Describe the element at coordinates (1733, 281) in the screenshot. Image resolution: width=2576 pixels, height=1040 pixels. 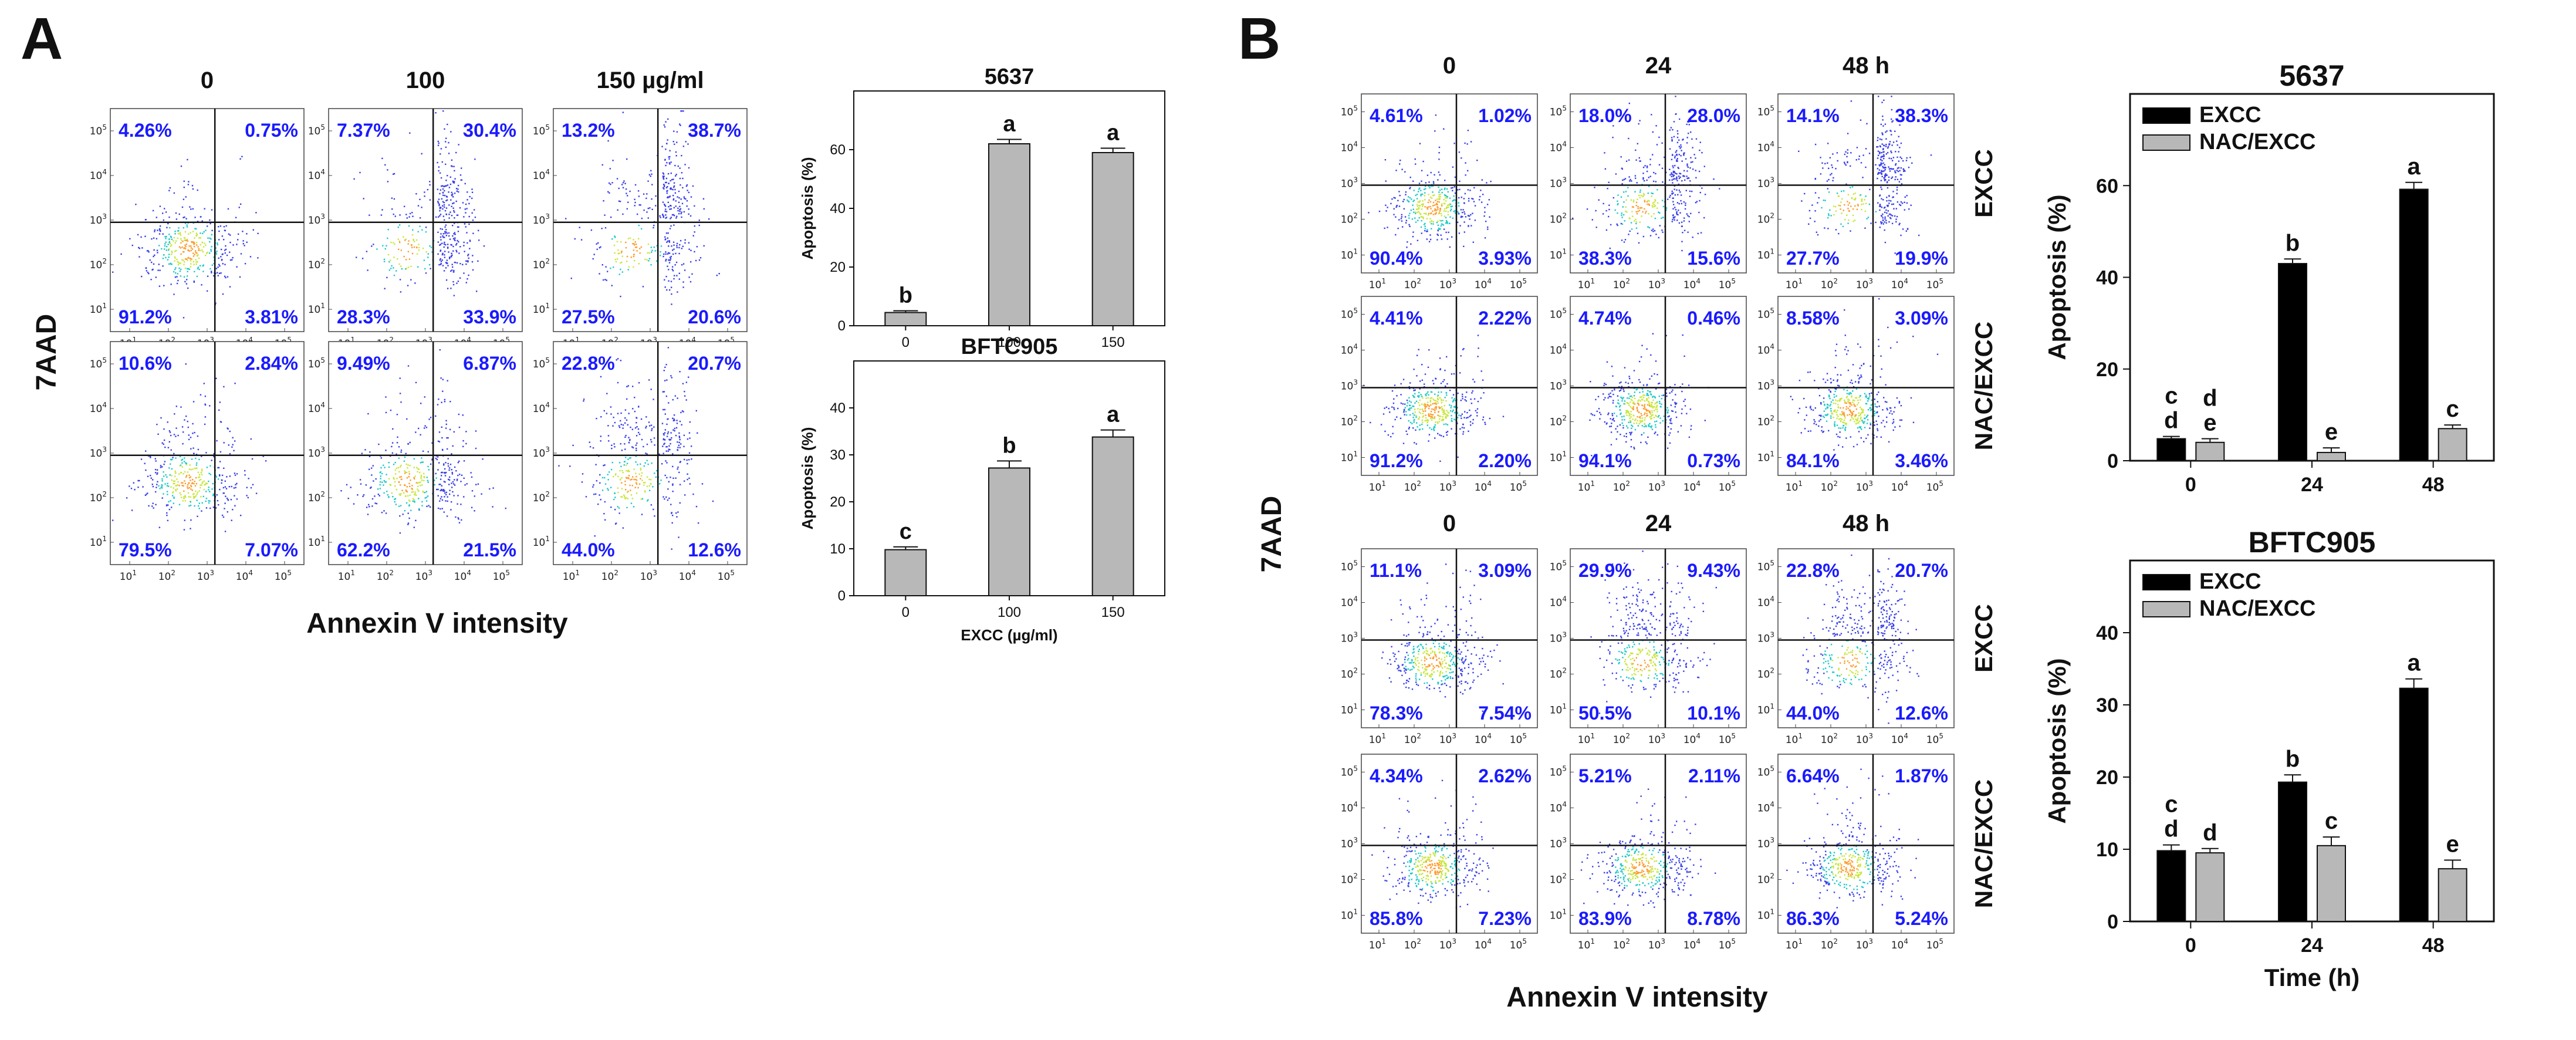
I see `tick-exponent: 5` at that location.